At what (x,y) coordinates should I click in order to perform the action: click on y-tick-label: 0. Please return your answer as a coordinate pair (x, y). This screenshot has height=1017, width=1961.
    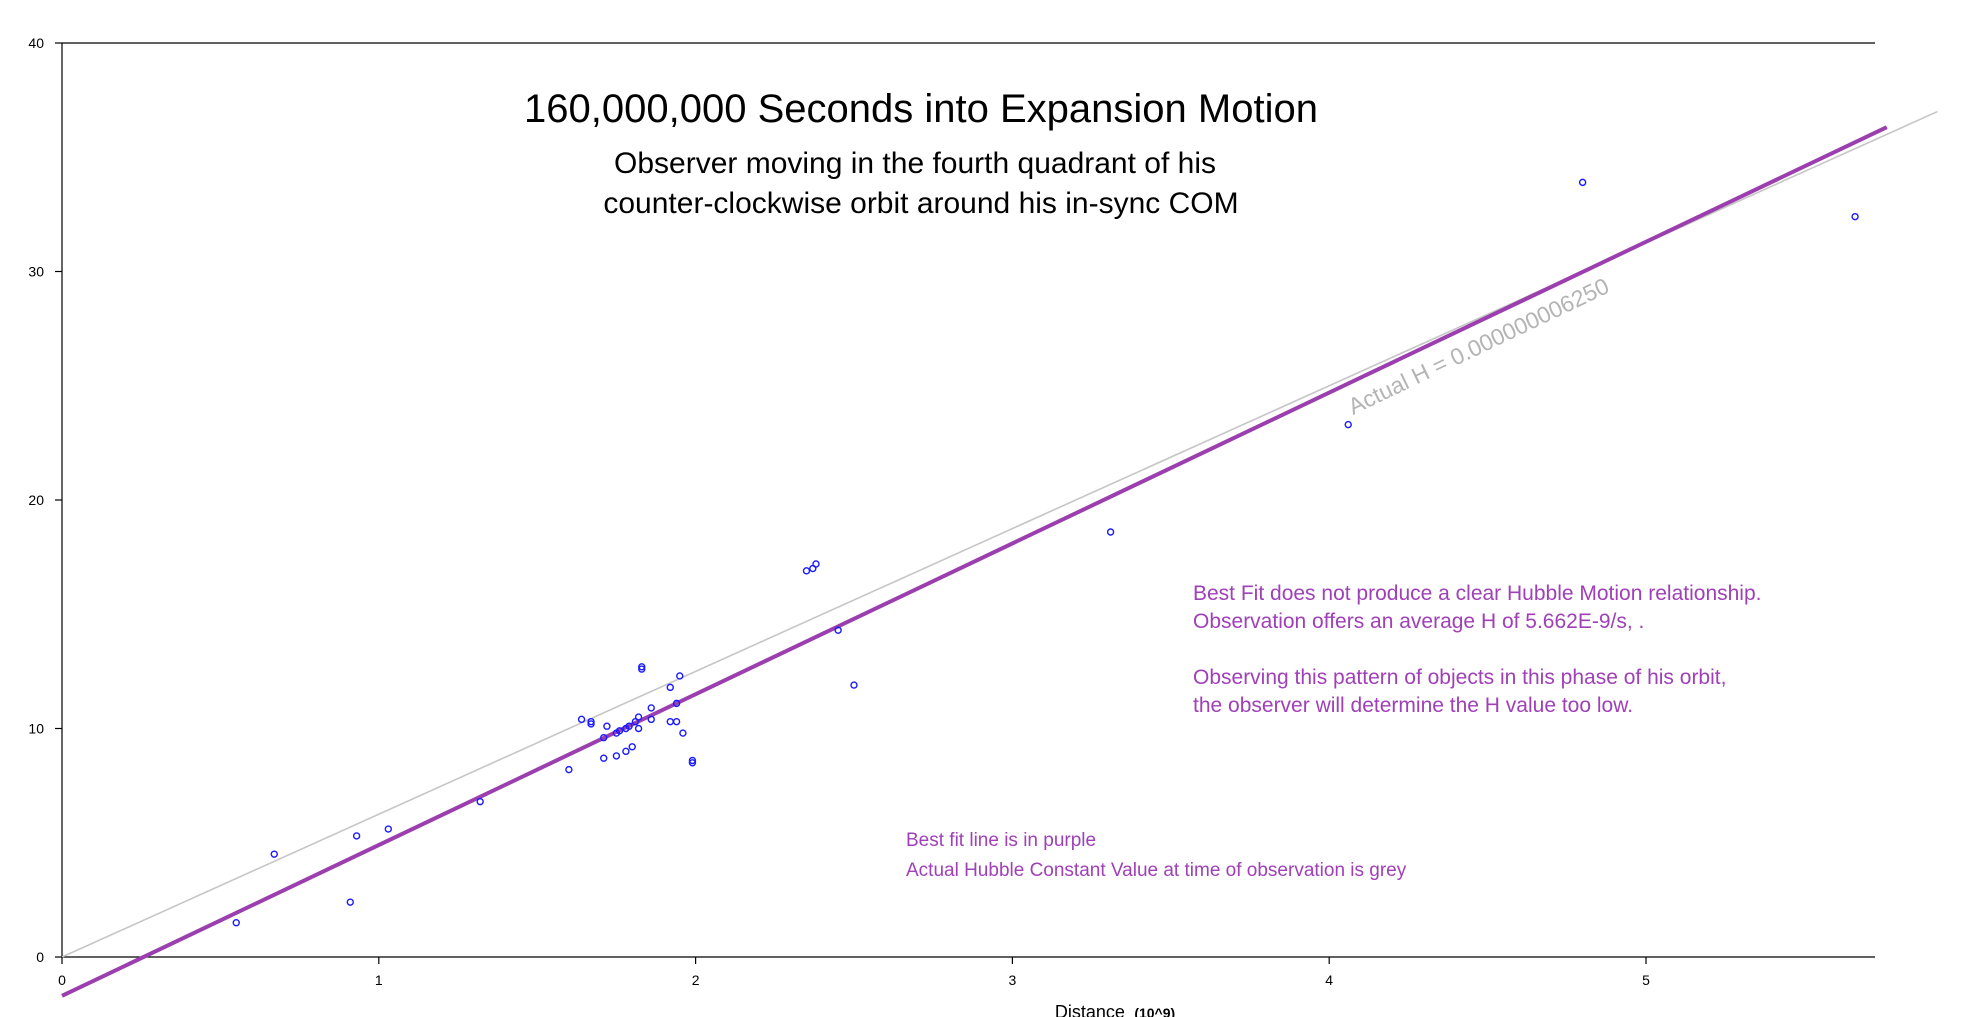
    Looking at the image, I should click on (40, 957).